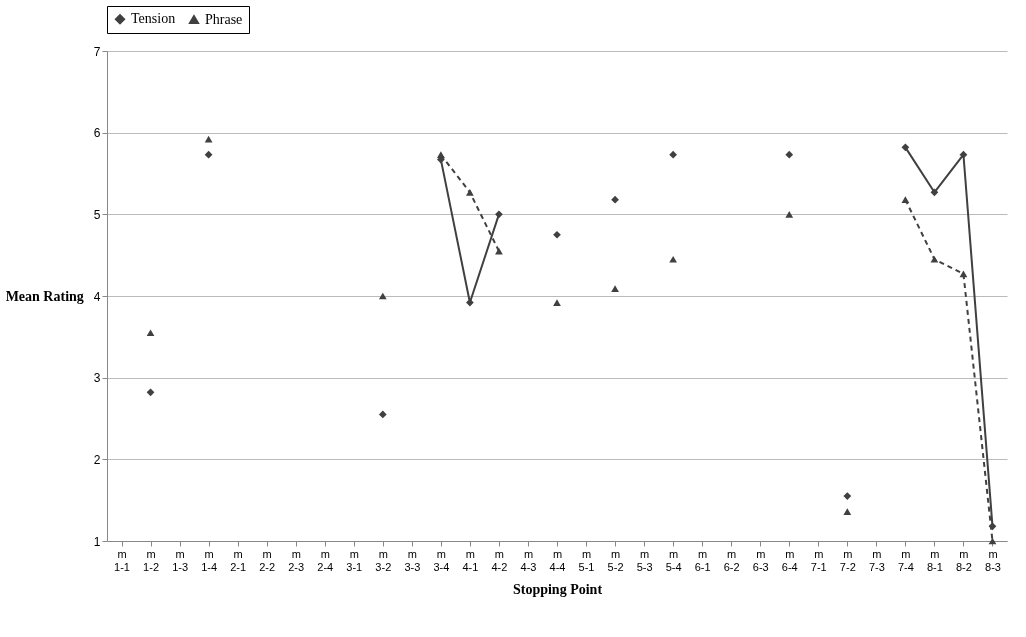  Describe the element at coordinates (964, 560) in the screenshot. I see `x-tick-label: m 8-2` at that location.